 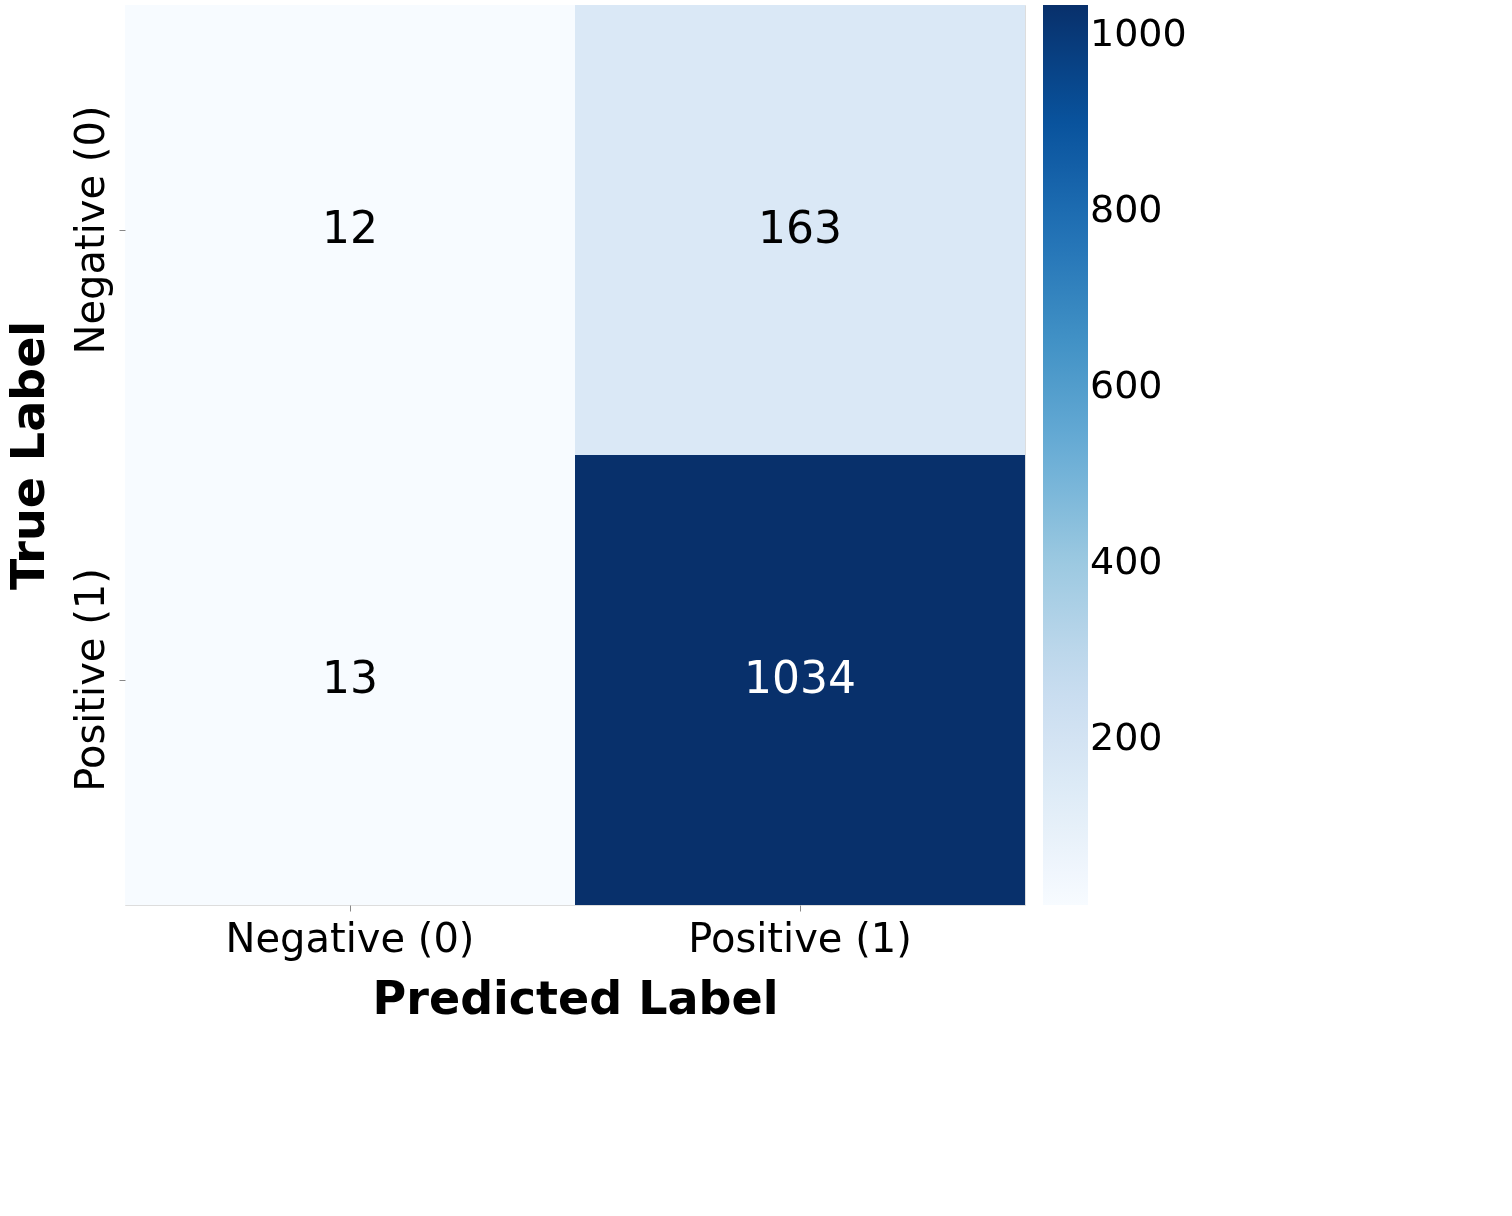 I want to click on color-bar-label: 200, so click(x=1126, y=737).